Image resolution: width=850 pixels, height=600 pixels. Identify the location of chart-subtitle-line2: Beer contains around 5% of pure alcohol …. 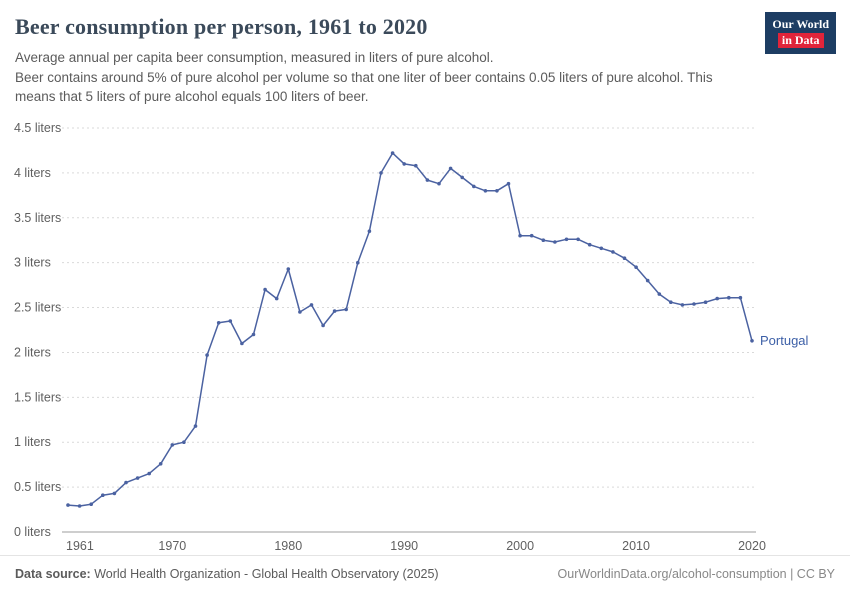
(364, 87).